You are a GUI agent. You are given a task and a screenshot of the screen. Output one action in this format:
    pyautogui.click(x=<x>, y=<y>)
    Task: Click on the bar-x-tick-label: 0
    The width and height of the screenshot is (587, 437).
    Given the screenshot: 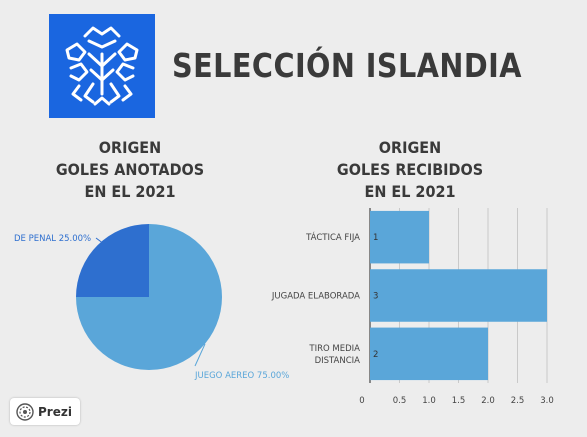 What is the action you would take?
    pyautogui.click(x=361, y=401)
    